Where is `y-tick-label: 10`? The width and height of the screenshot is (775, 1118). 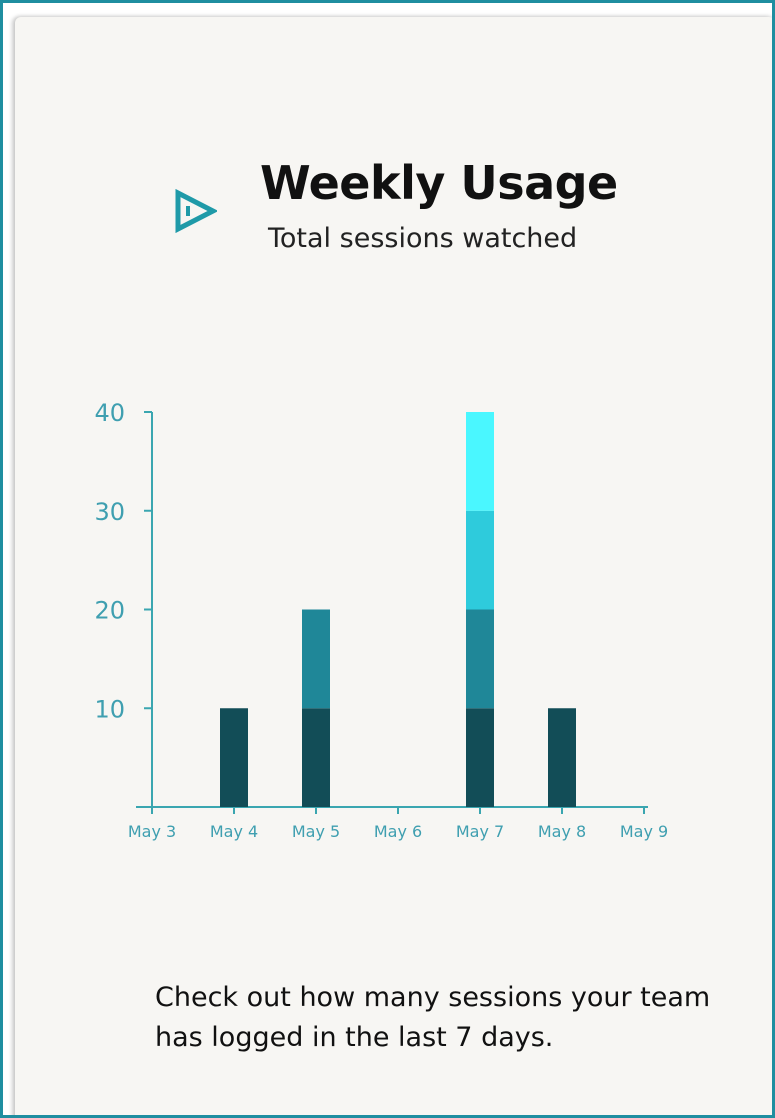 y-tick-label: 10 is located at coordinates (109, 709).